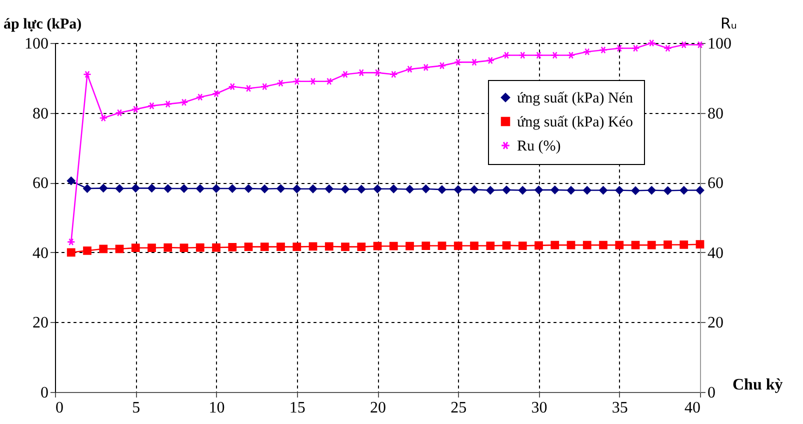 Image resolution: width=803 pixels, height=424 pixels. I want to click on y2-tick-label: 20, so click(716, 323).